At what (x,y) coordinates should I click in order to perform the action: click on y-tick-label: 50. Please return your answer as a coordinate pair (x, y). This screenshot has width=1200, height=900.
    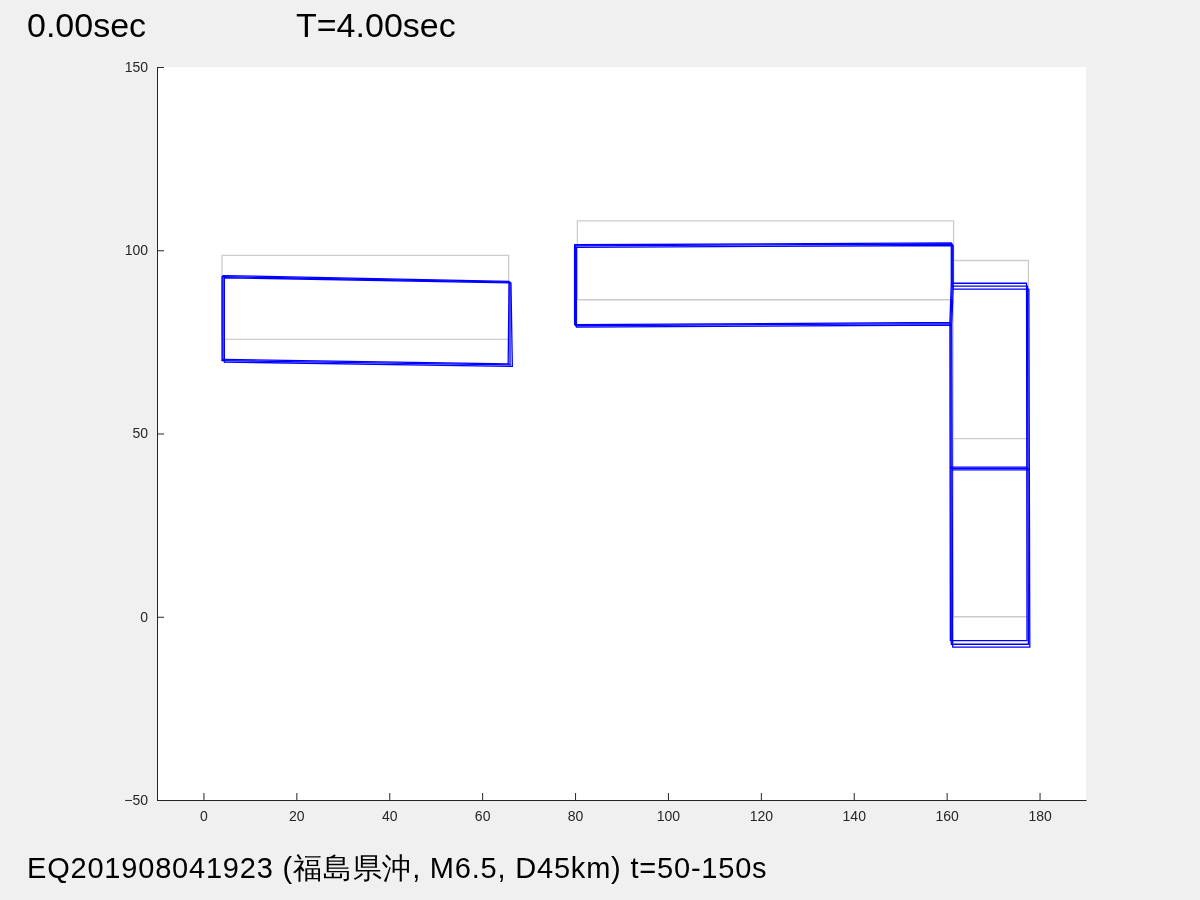
    Looking at the image, I should click on (140, 433).